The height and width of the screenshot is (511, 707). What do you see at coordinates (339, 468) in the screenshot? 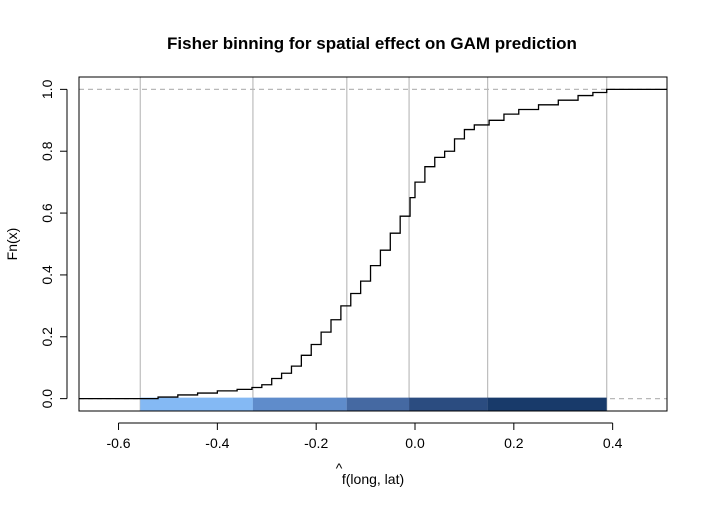
I see `x-axis-label-hat: ^` at bounding box center [339, 468].